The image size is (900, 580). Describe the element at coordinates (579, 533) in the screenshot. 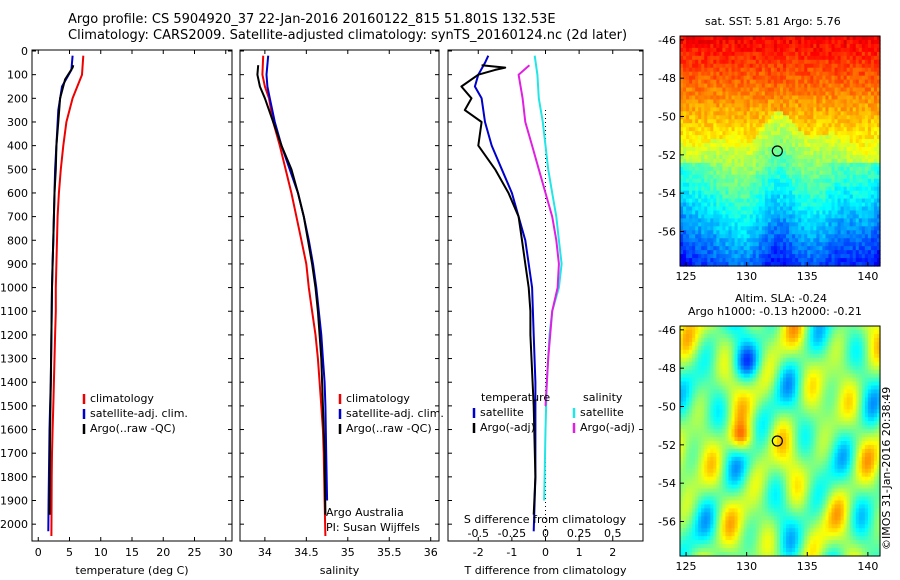

I see `diff-top-xtick-label: 0.25` at that location.